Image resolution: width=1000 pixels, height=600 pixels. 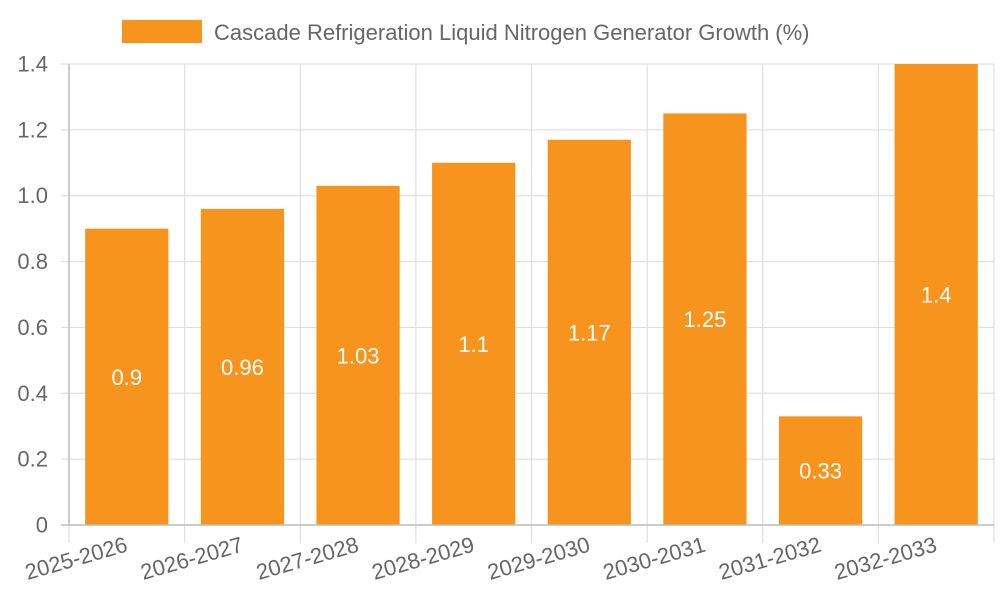 I want to click on bar-value-label: 1.17, so click(x=589, y=332).